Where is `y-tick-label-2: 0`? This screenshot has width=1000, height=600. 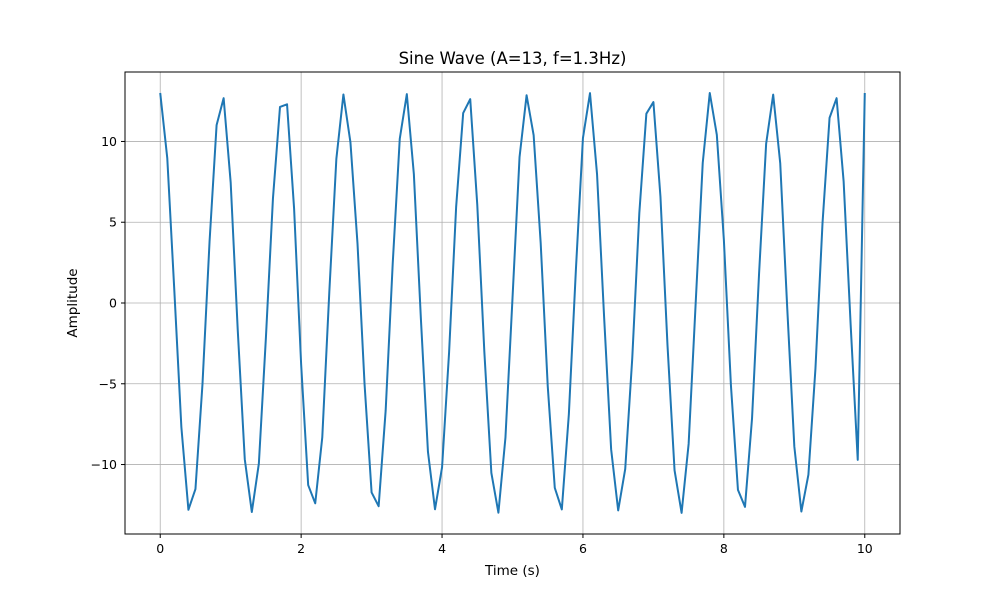
y-tick-label-2: 0 is located at coordinates (113, 303).